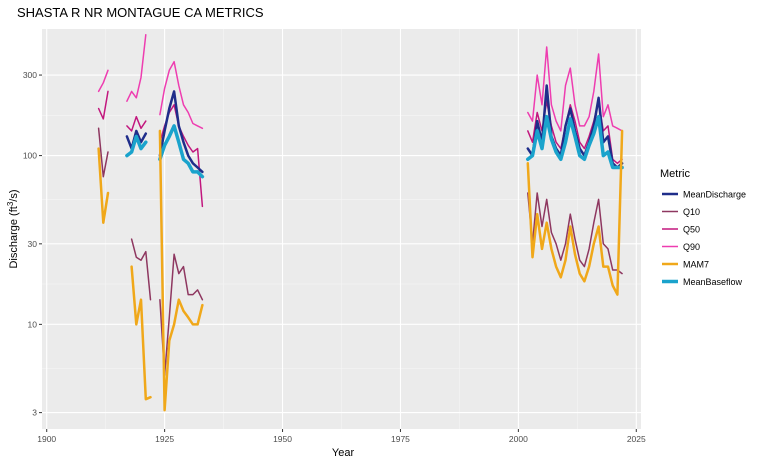 This screenshot has width=757, height=469. I want to click on y-axis-title-sup: 3, so click(10, 203).